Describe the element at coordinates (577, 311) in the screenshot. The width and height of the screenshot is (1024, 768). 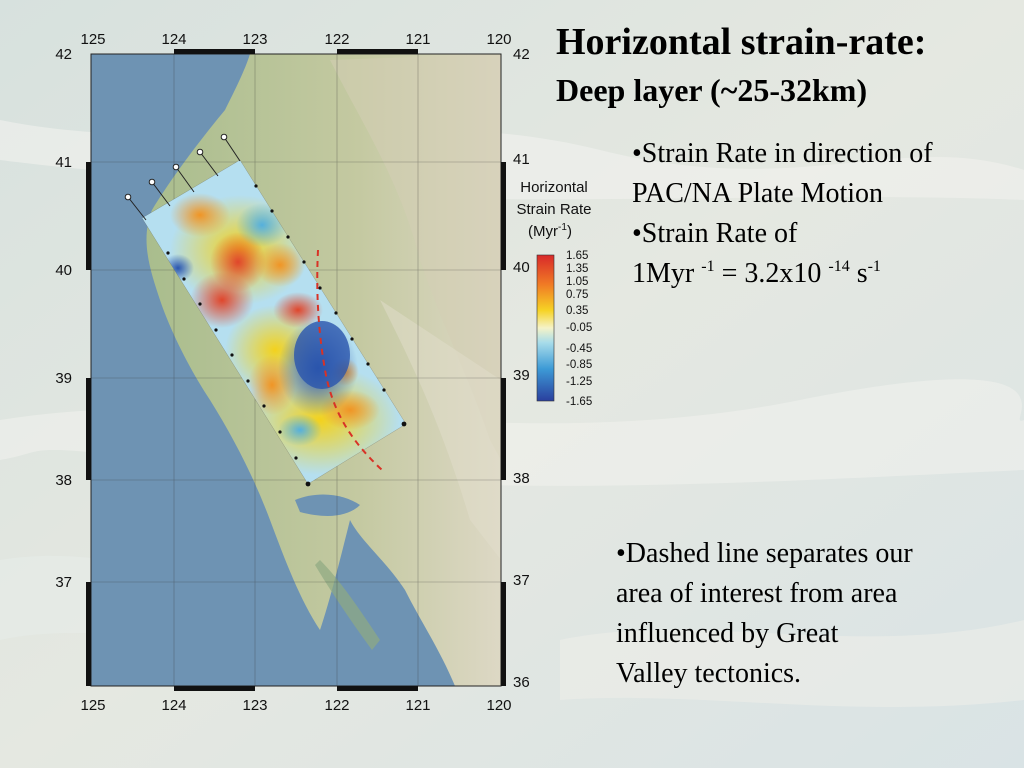
I see `colorbar-tick: 0.35` at that location.